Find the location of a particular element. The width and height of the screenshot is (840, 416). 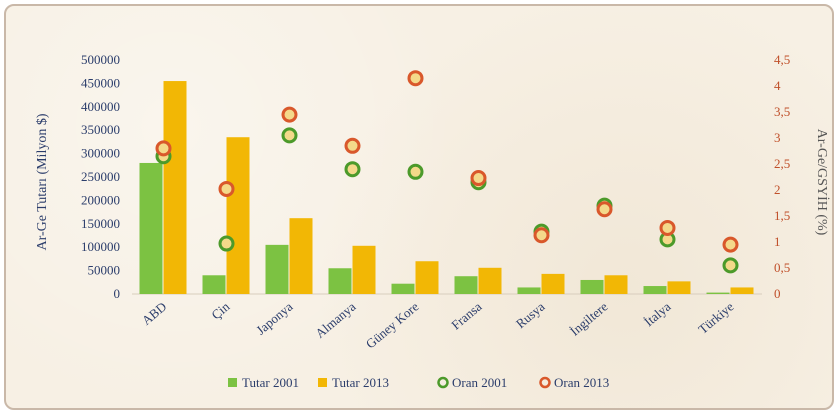

right-axis: 0 0,5 1 1,5 2 2,5 3 3,5 4 4,5 is located at coordinates (782, 176).